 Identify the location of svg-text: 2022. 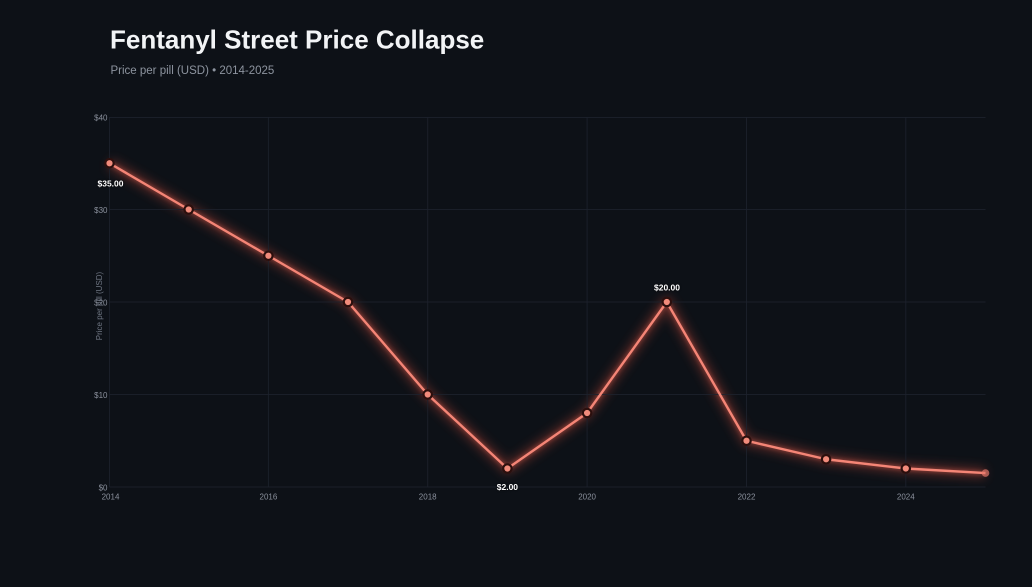
(747, 497).